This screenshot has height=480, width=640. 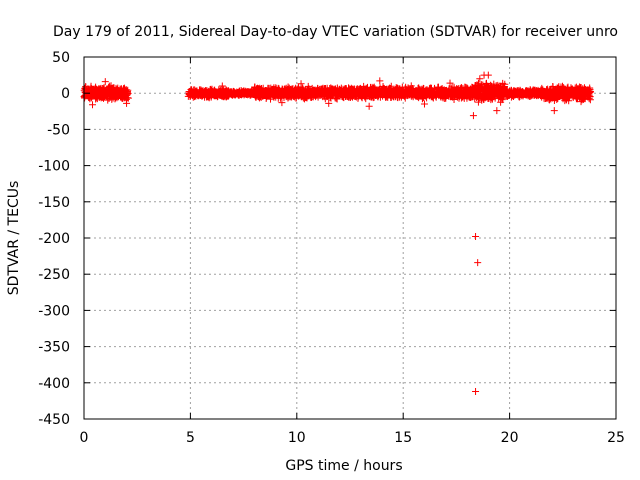 What do you see at coordinates (510, 438) in the screenshot?
I see `x-tick-label: 20` at bounding box center [510, 438].